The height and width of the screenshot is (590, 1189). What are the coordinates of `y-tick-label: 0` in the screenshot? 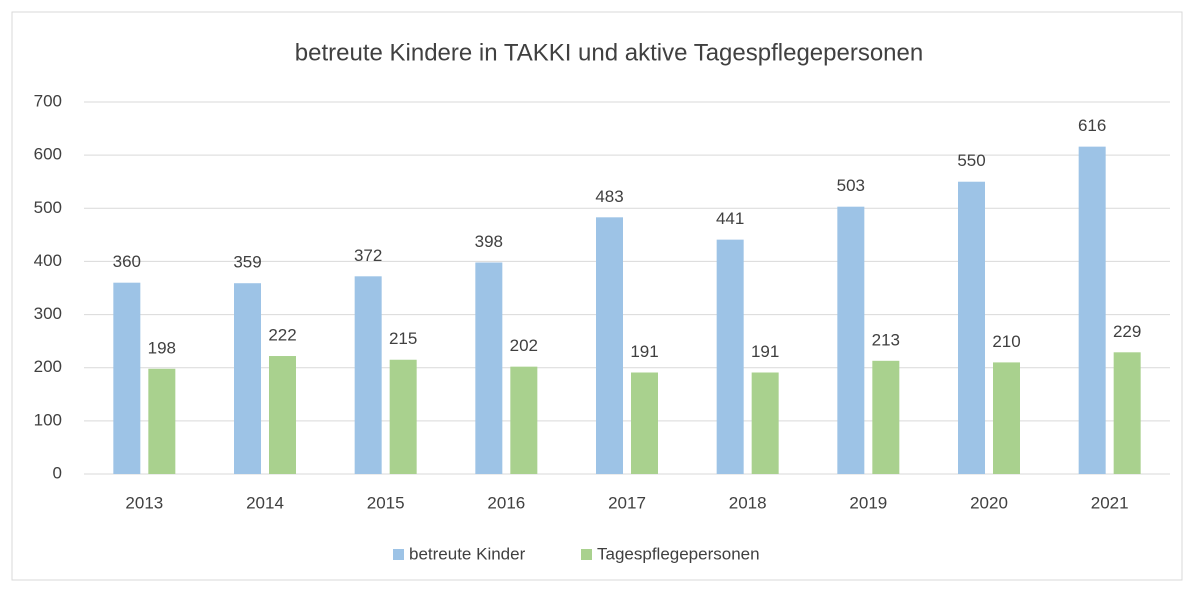 It's located at (57, 472).